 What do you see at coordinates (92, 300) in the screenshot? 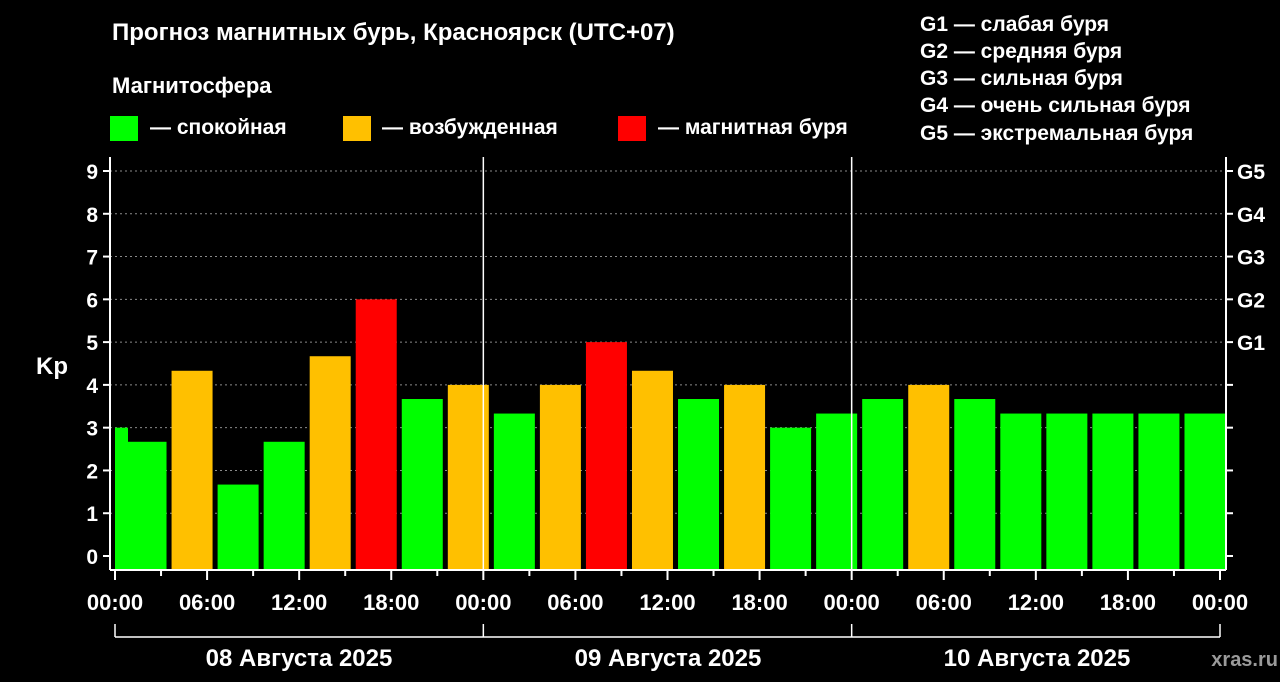
I see `y-tick-label: 6` at bounding box center [92, 300].